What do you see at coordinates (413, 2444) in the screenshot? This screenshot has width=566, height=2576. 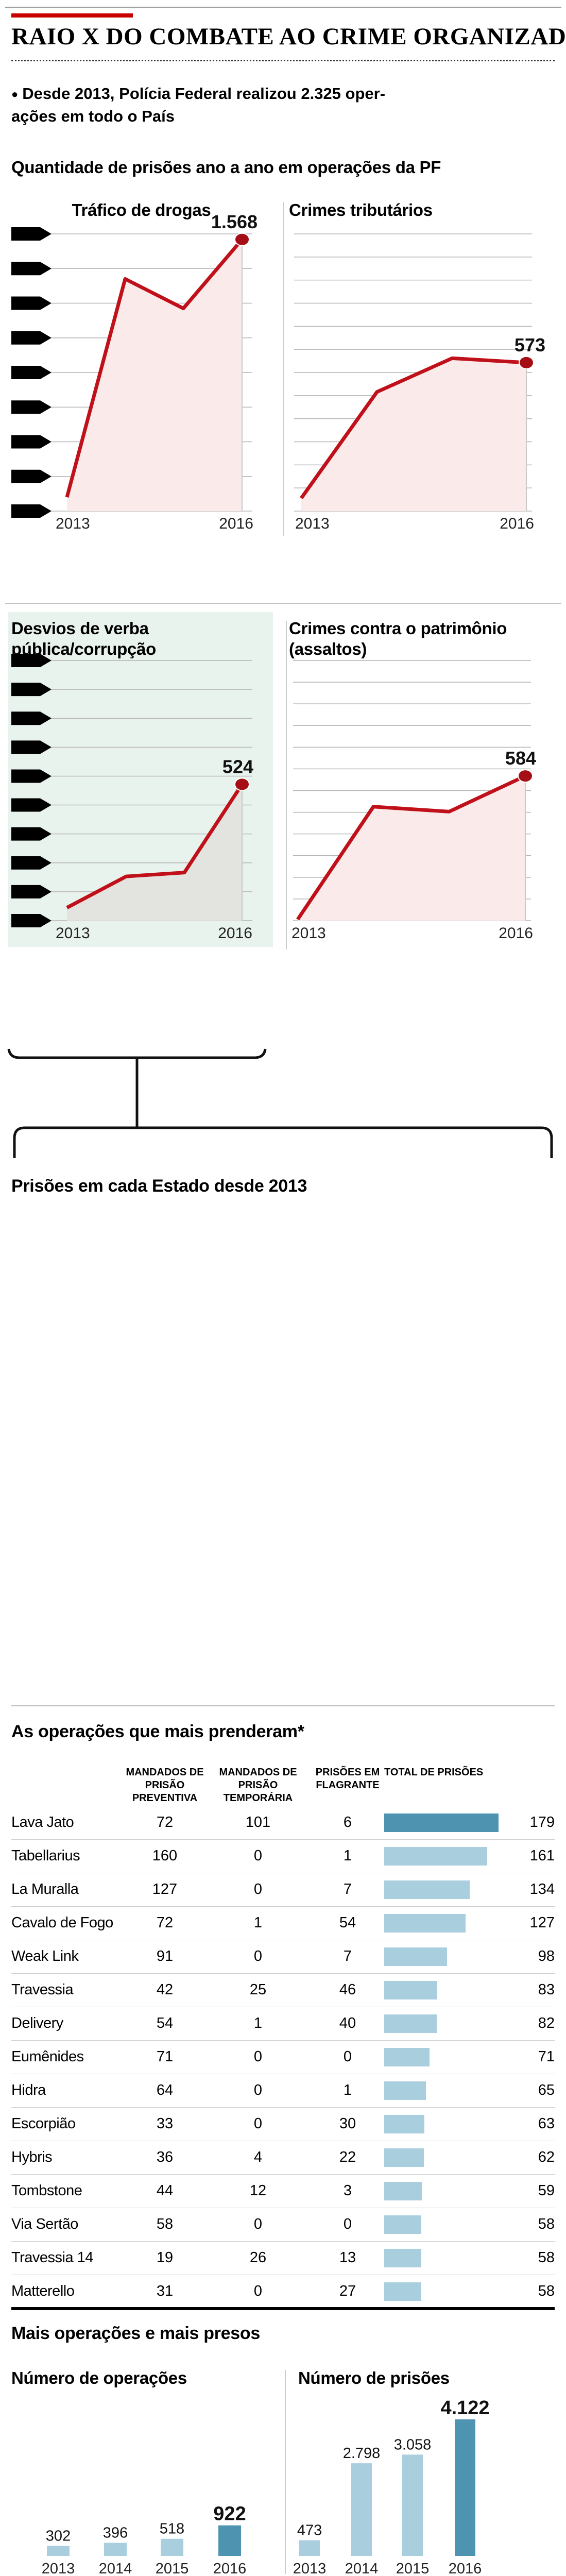 I see `bar-value-label: 3.058` at bounding box center [413, 2444].